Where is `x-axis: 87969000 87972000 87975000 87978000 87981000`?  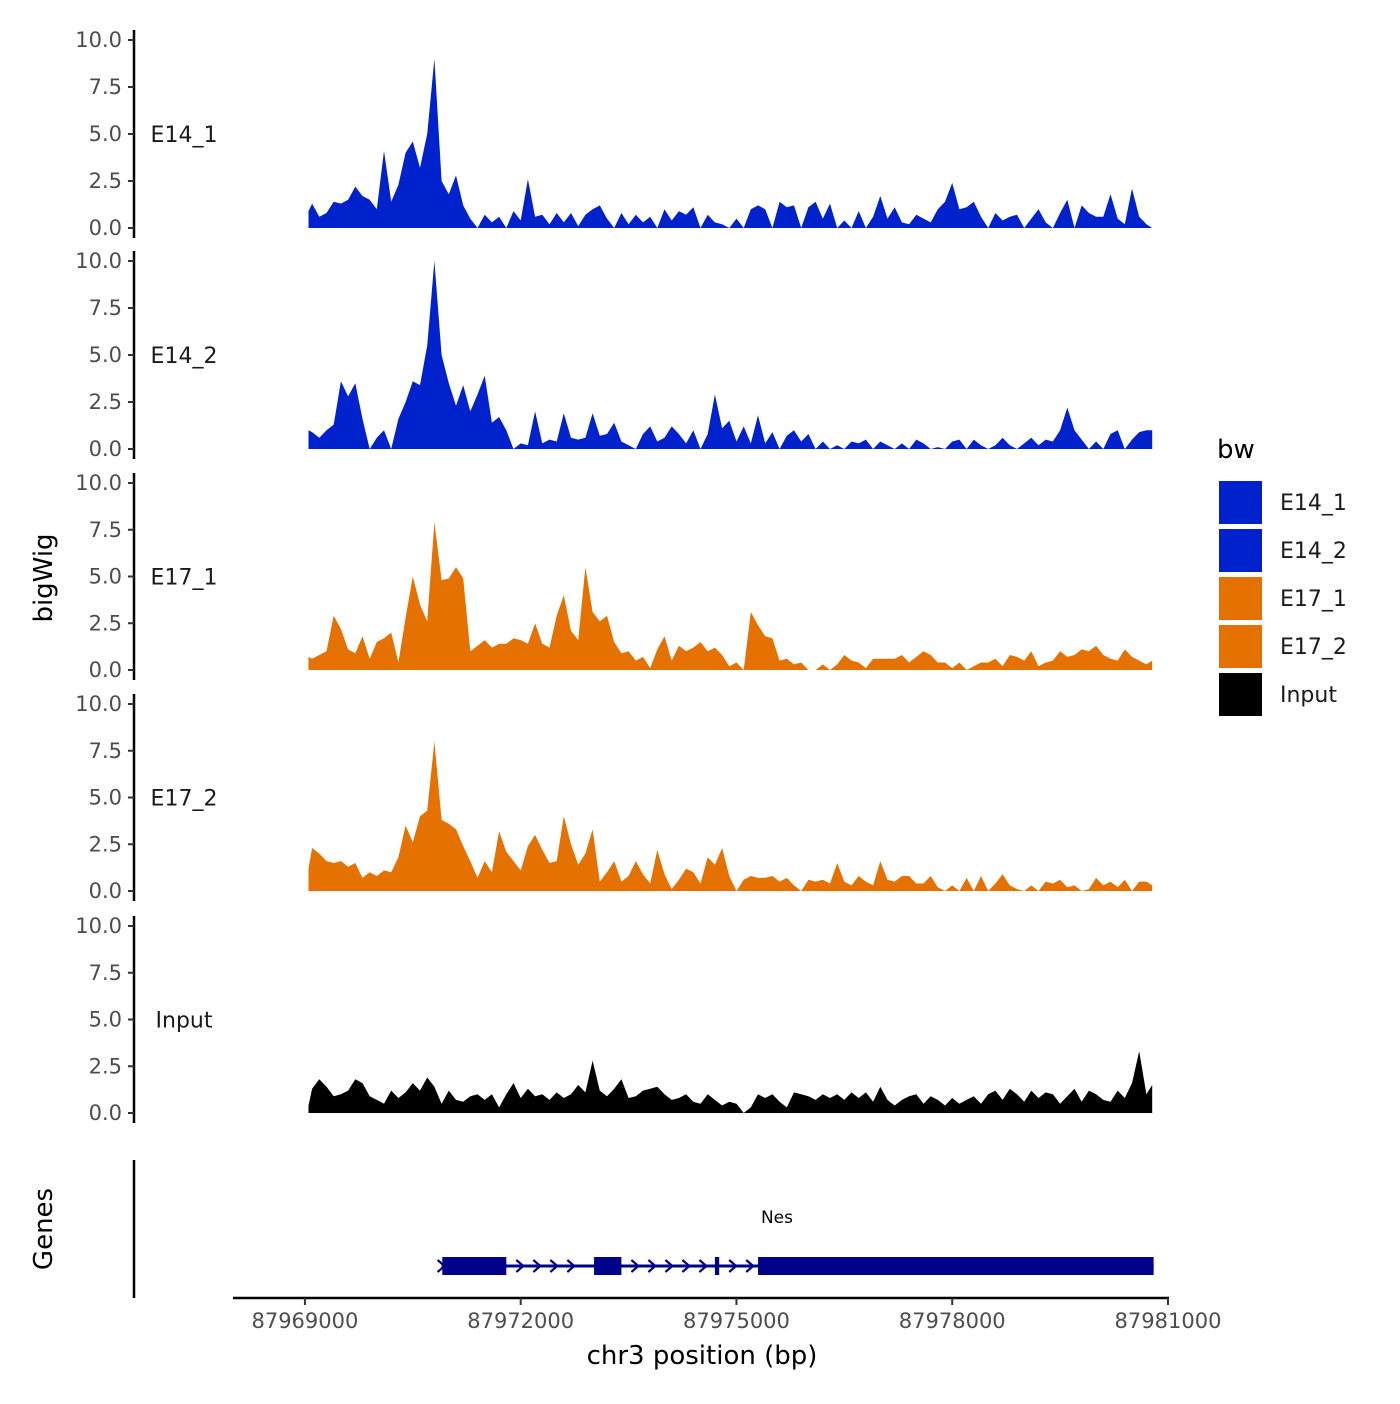
x-axis: 87969000 87972000 87975000 87978000 87981000 is located at coordinates (727, 1314).